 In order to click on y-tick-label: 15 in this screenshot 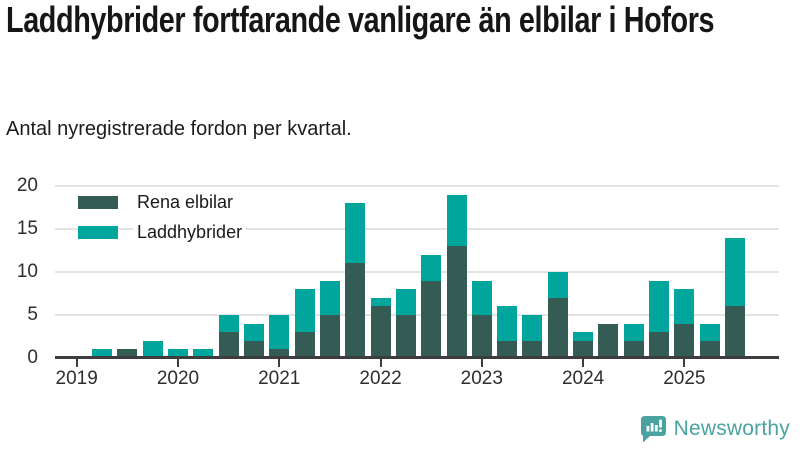, I will do `click(27, 228)`.